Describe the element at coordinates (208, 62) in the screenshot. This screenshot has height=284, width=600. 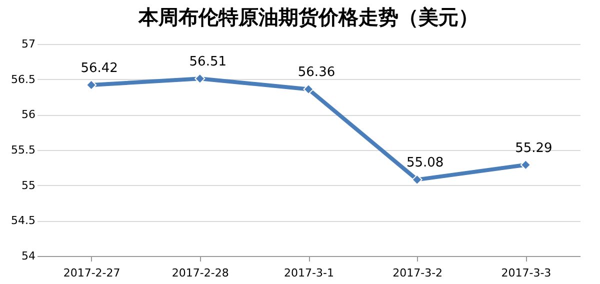
I see `data-label: 56.51` at that location.